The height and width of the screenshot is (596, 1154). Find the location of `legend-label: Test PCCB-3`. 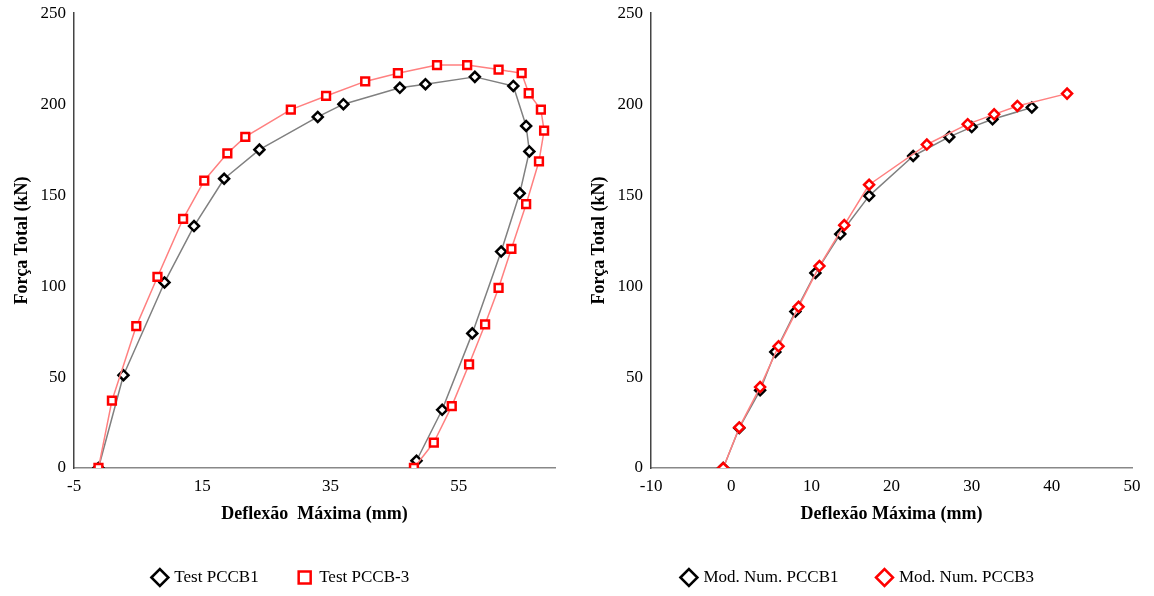

legend-label: Test PCCB-3 is located at coordinates (364, 576).